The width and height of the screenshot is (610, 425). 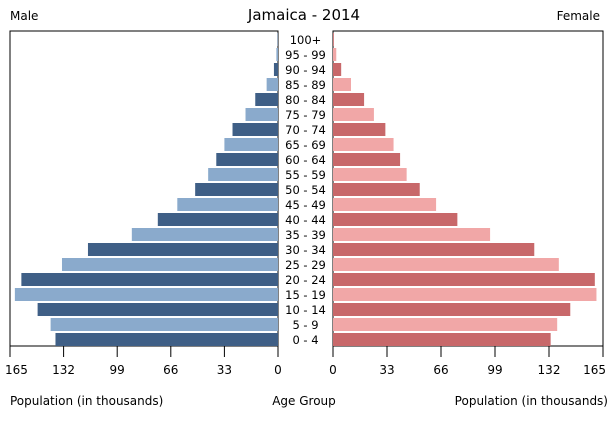 What do you see at coordinates (24, 16) in the screenshot?
I see `male-label: Male` at bounding box center [24, 16].